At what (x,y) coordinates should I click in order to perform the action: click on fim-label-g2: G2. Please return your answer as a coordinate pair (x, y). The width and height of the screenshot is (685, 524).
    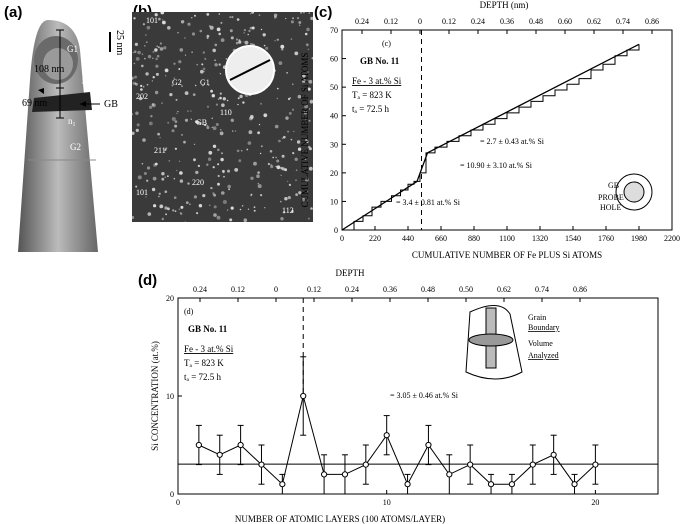
    Looking at the image, I should click on (177, 82).